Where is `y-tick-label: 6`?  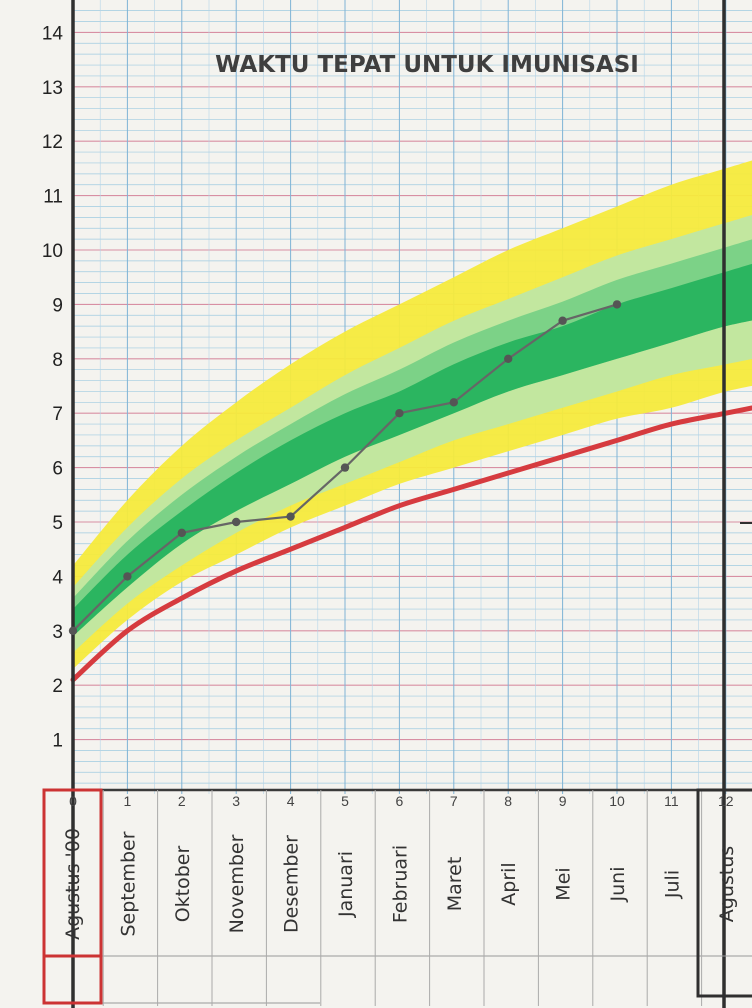
y-tick-label: 6 is located at coordinates (57, 469).